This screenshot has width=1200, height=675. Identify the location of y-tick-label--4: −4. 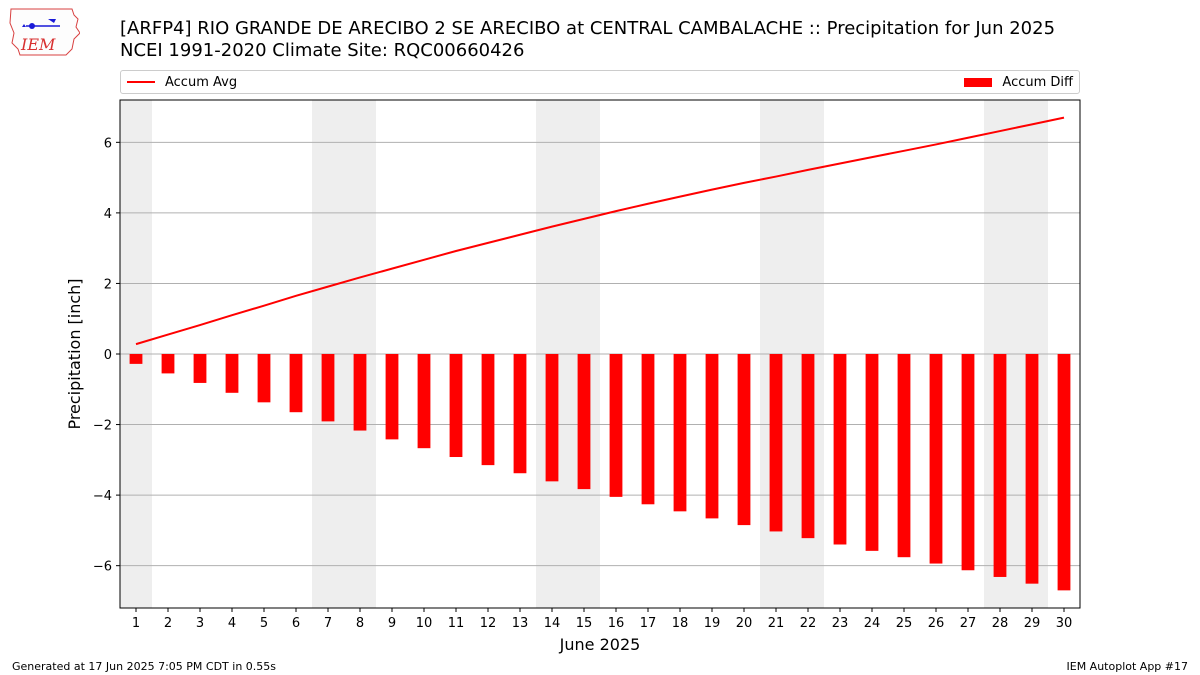
(102, 496).